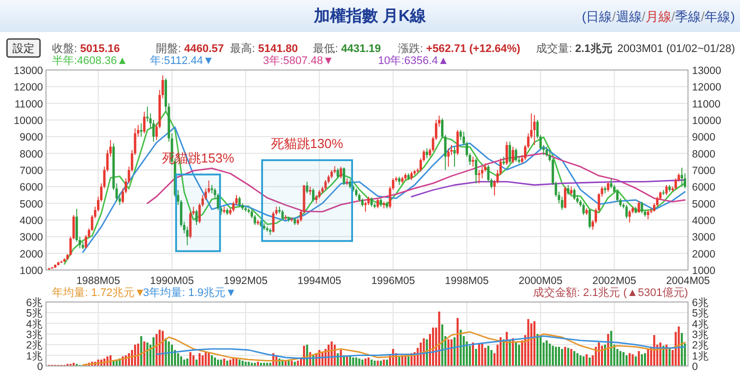  Describe the element at coordinates (610, 292) in the screenshot. I see `text: 成交金額: 2.1兆元 (▲5301億元)` at that location.